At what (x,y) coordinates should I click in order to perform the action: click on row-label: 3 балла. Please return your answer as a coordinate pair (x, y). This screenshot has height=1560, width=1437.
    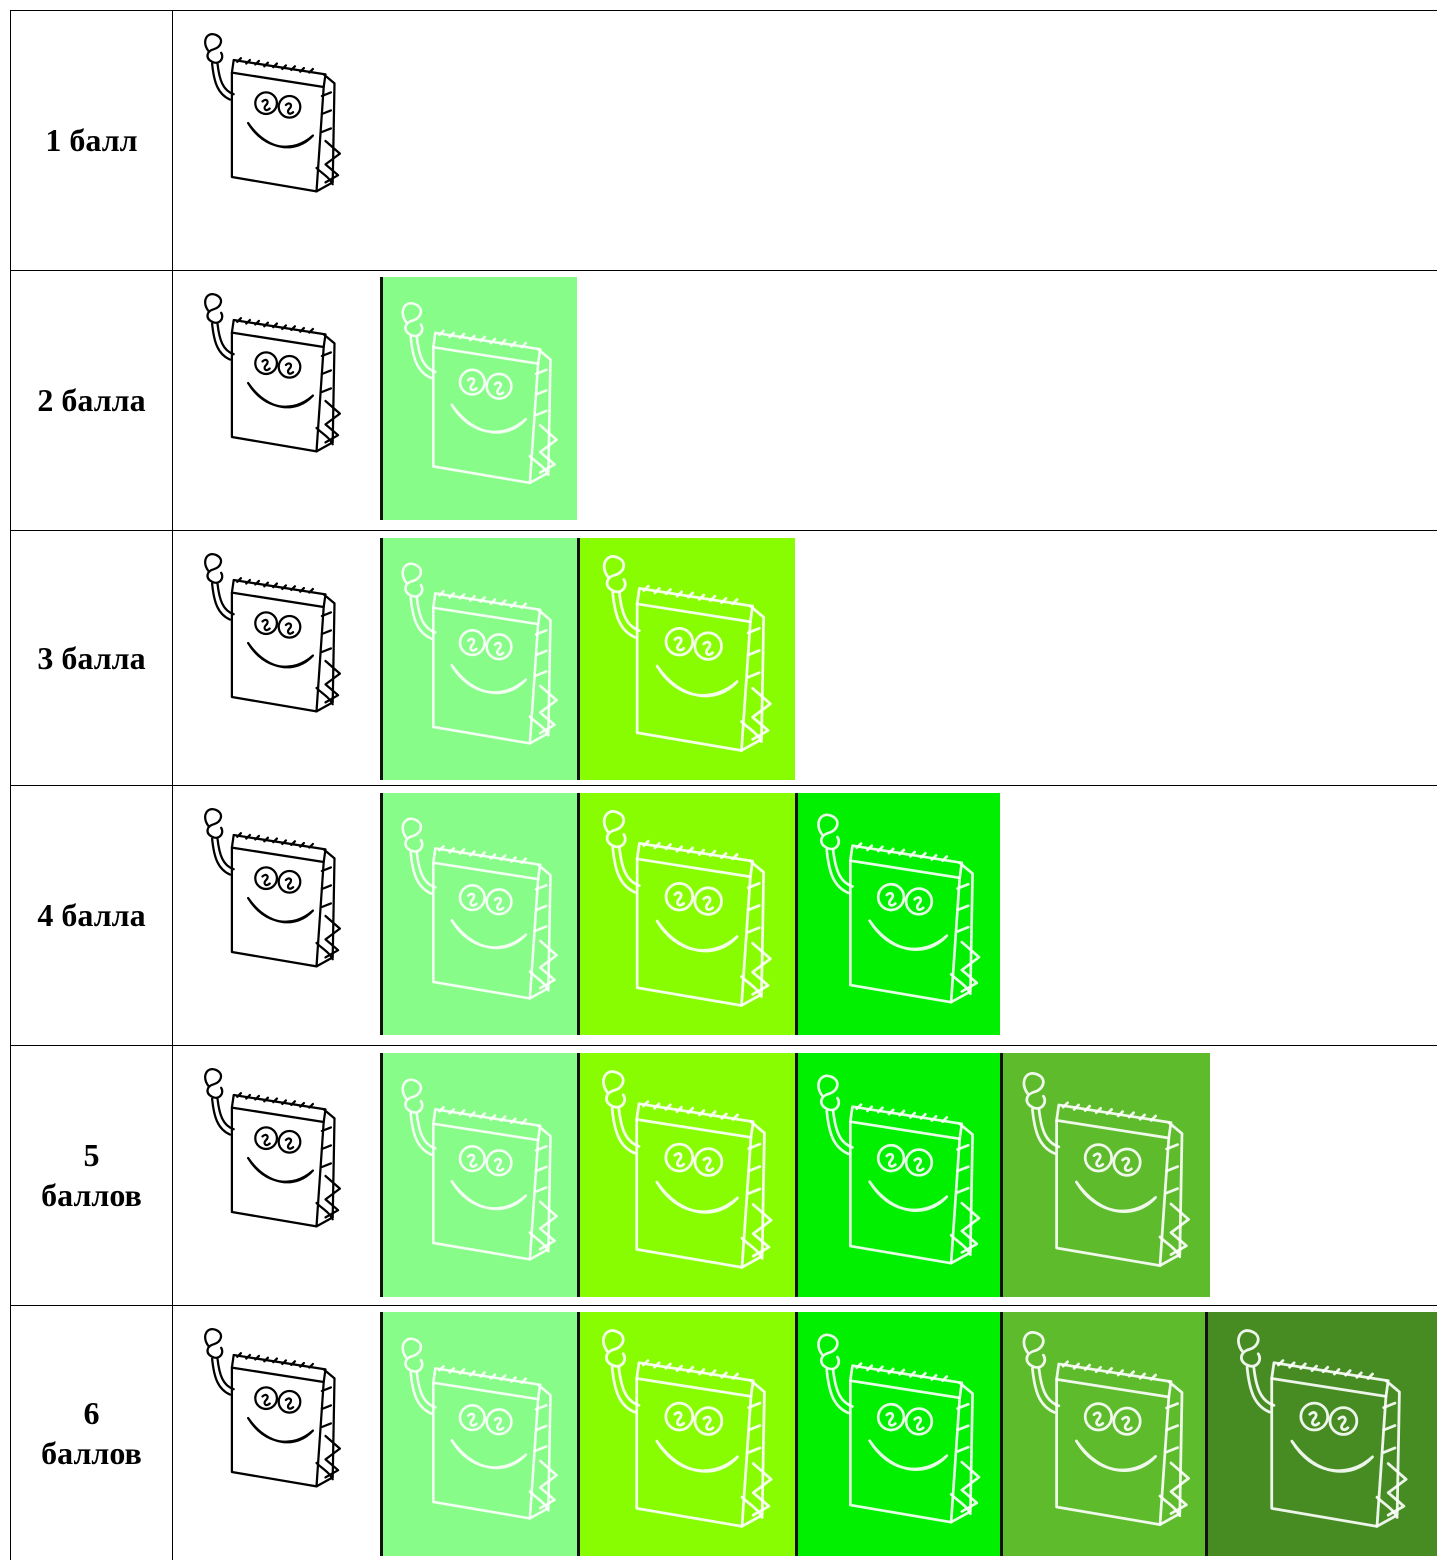
    Looking at the image, I should click on (91, 657).